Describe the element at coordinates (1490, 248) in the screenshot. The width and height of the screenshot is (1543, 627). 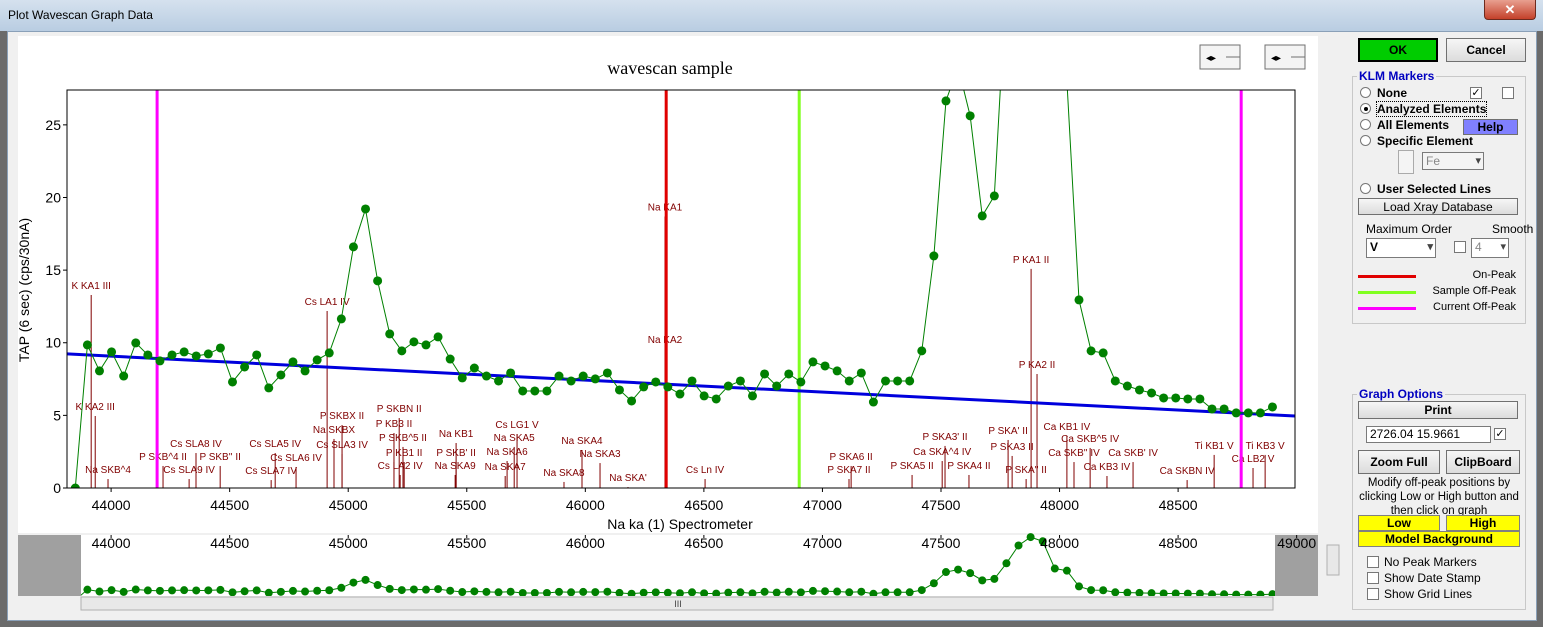
I see `smooth-select: 4` at that location.